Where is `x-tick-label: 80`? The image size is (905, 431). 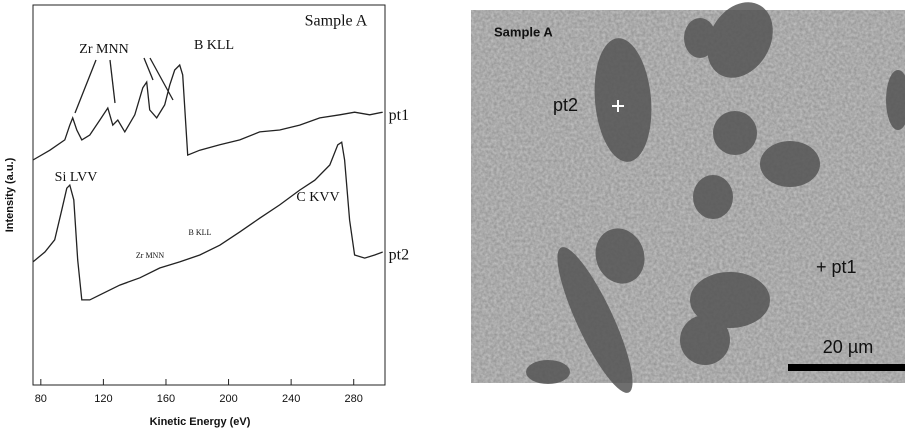 x-tick-label: 80 is located at coordinates (41, 399).